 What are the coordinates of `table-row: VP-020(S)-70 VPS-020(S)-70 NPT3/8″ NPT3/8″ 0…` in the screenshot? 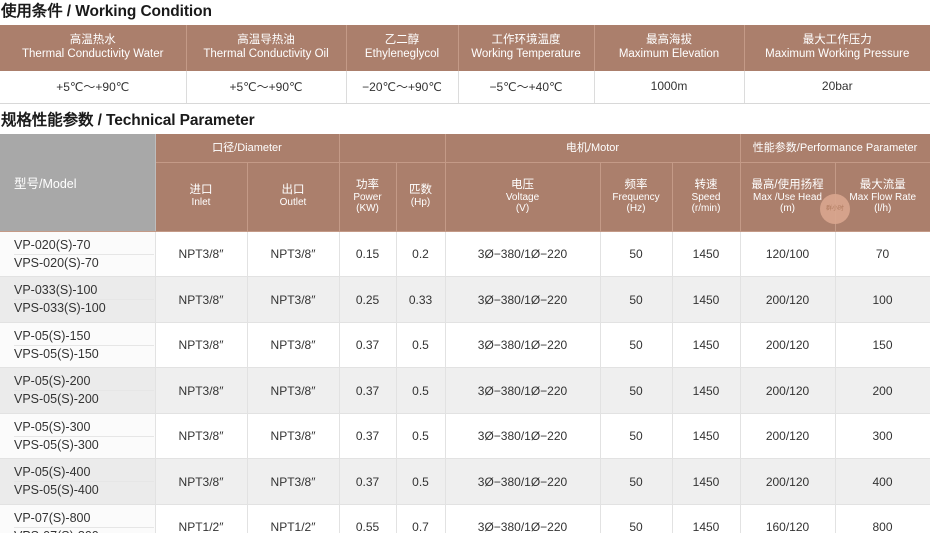 It's located at (465, 254).